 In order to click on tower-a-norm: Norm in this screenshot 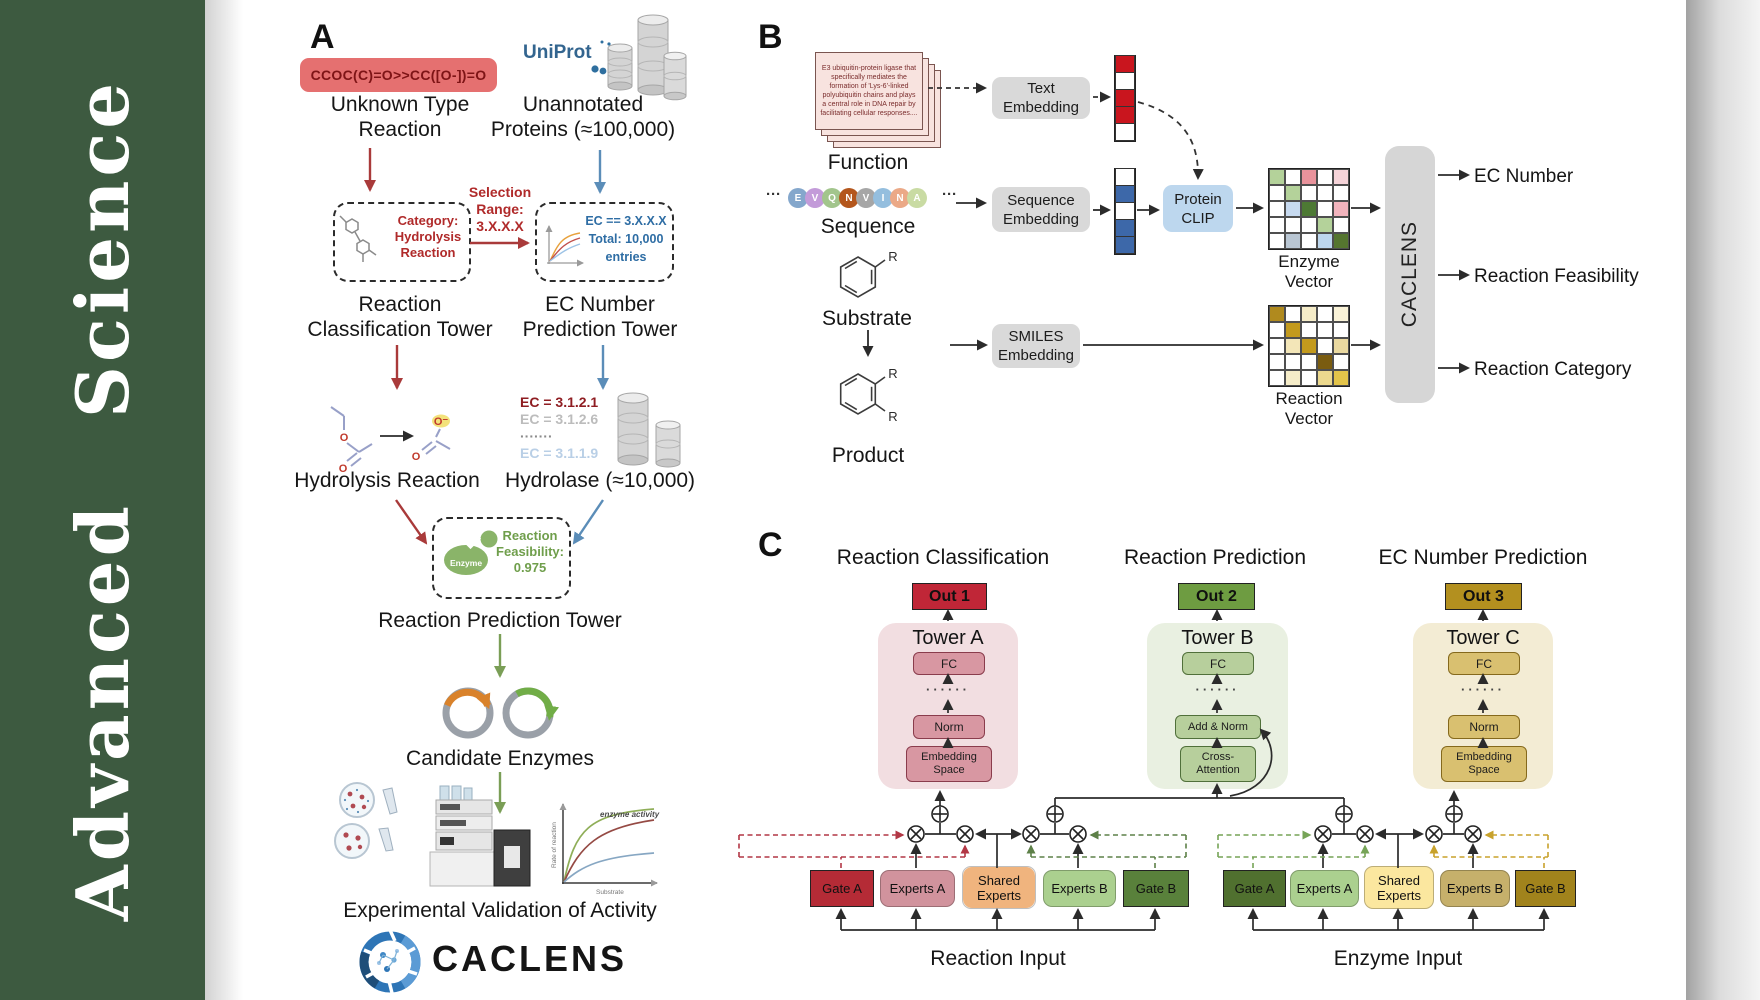, I will do `click(949, 727)`.